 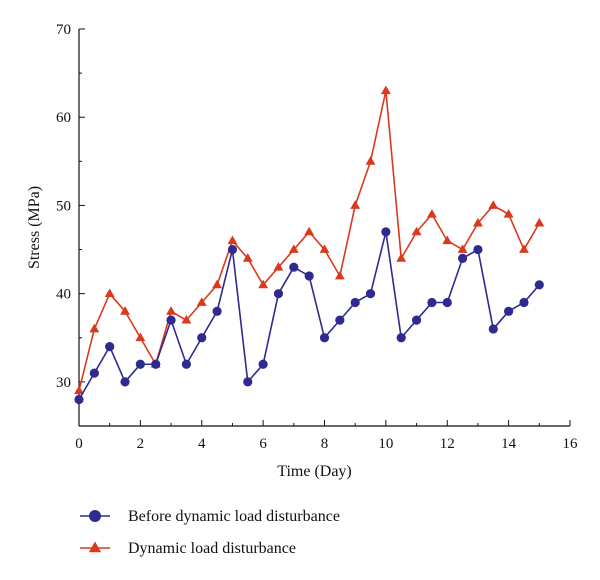 I want to click on y-tick-label: 70, so click(x=63, y=30).